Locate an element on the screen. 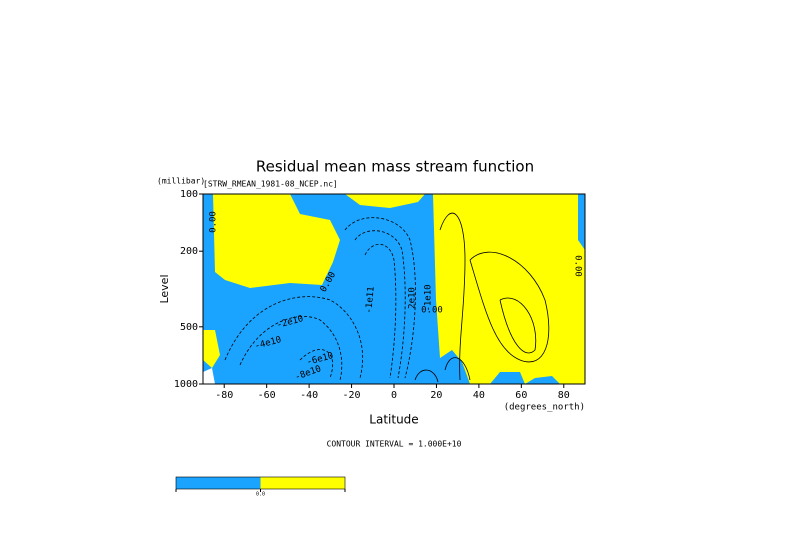  contour-label: 2e10 is located at coordinates (413, 298).